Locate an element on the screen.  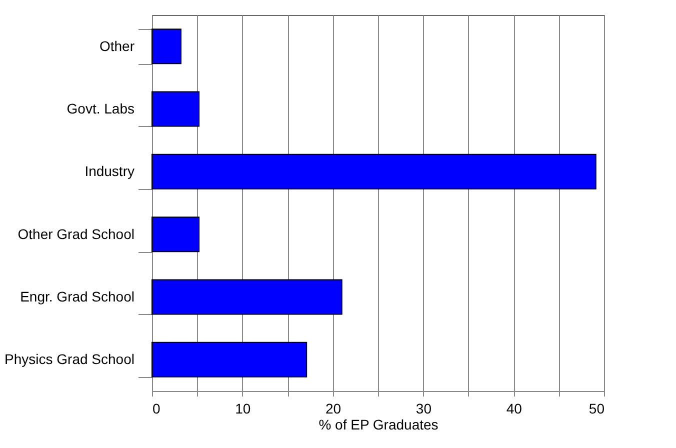
y-tick-label: Industry is located at coordinates (109, 171).